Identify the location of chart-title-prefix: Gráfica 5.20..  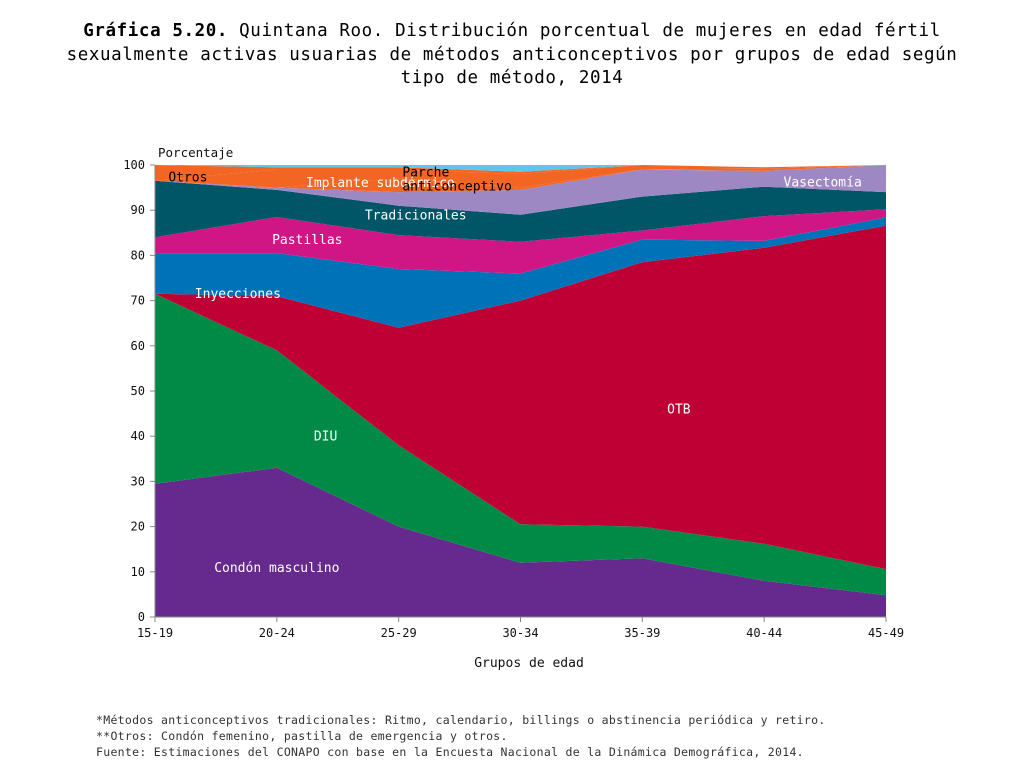
(156, 31).